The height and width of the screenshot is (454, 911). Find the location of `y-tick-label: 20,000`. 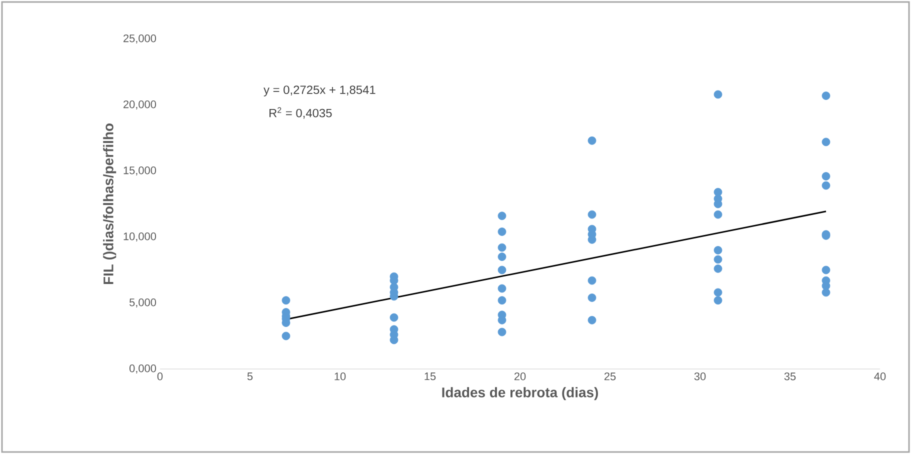

y-tick-label: 20,000 is located at coordinates (140, 105).